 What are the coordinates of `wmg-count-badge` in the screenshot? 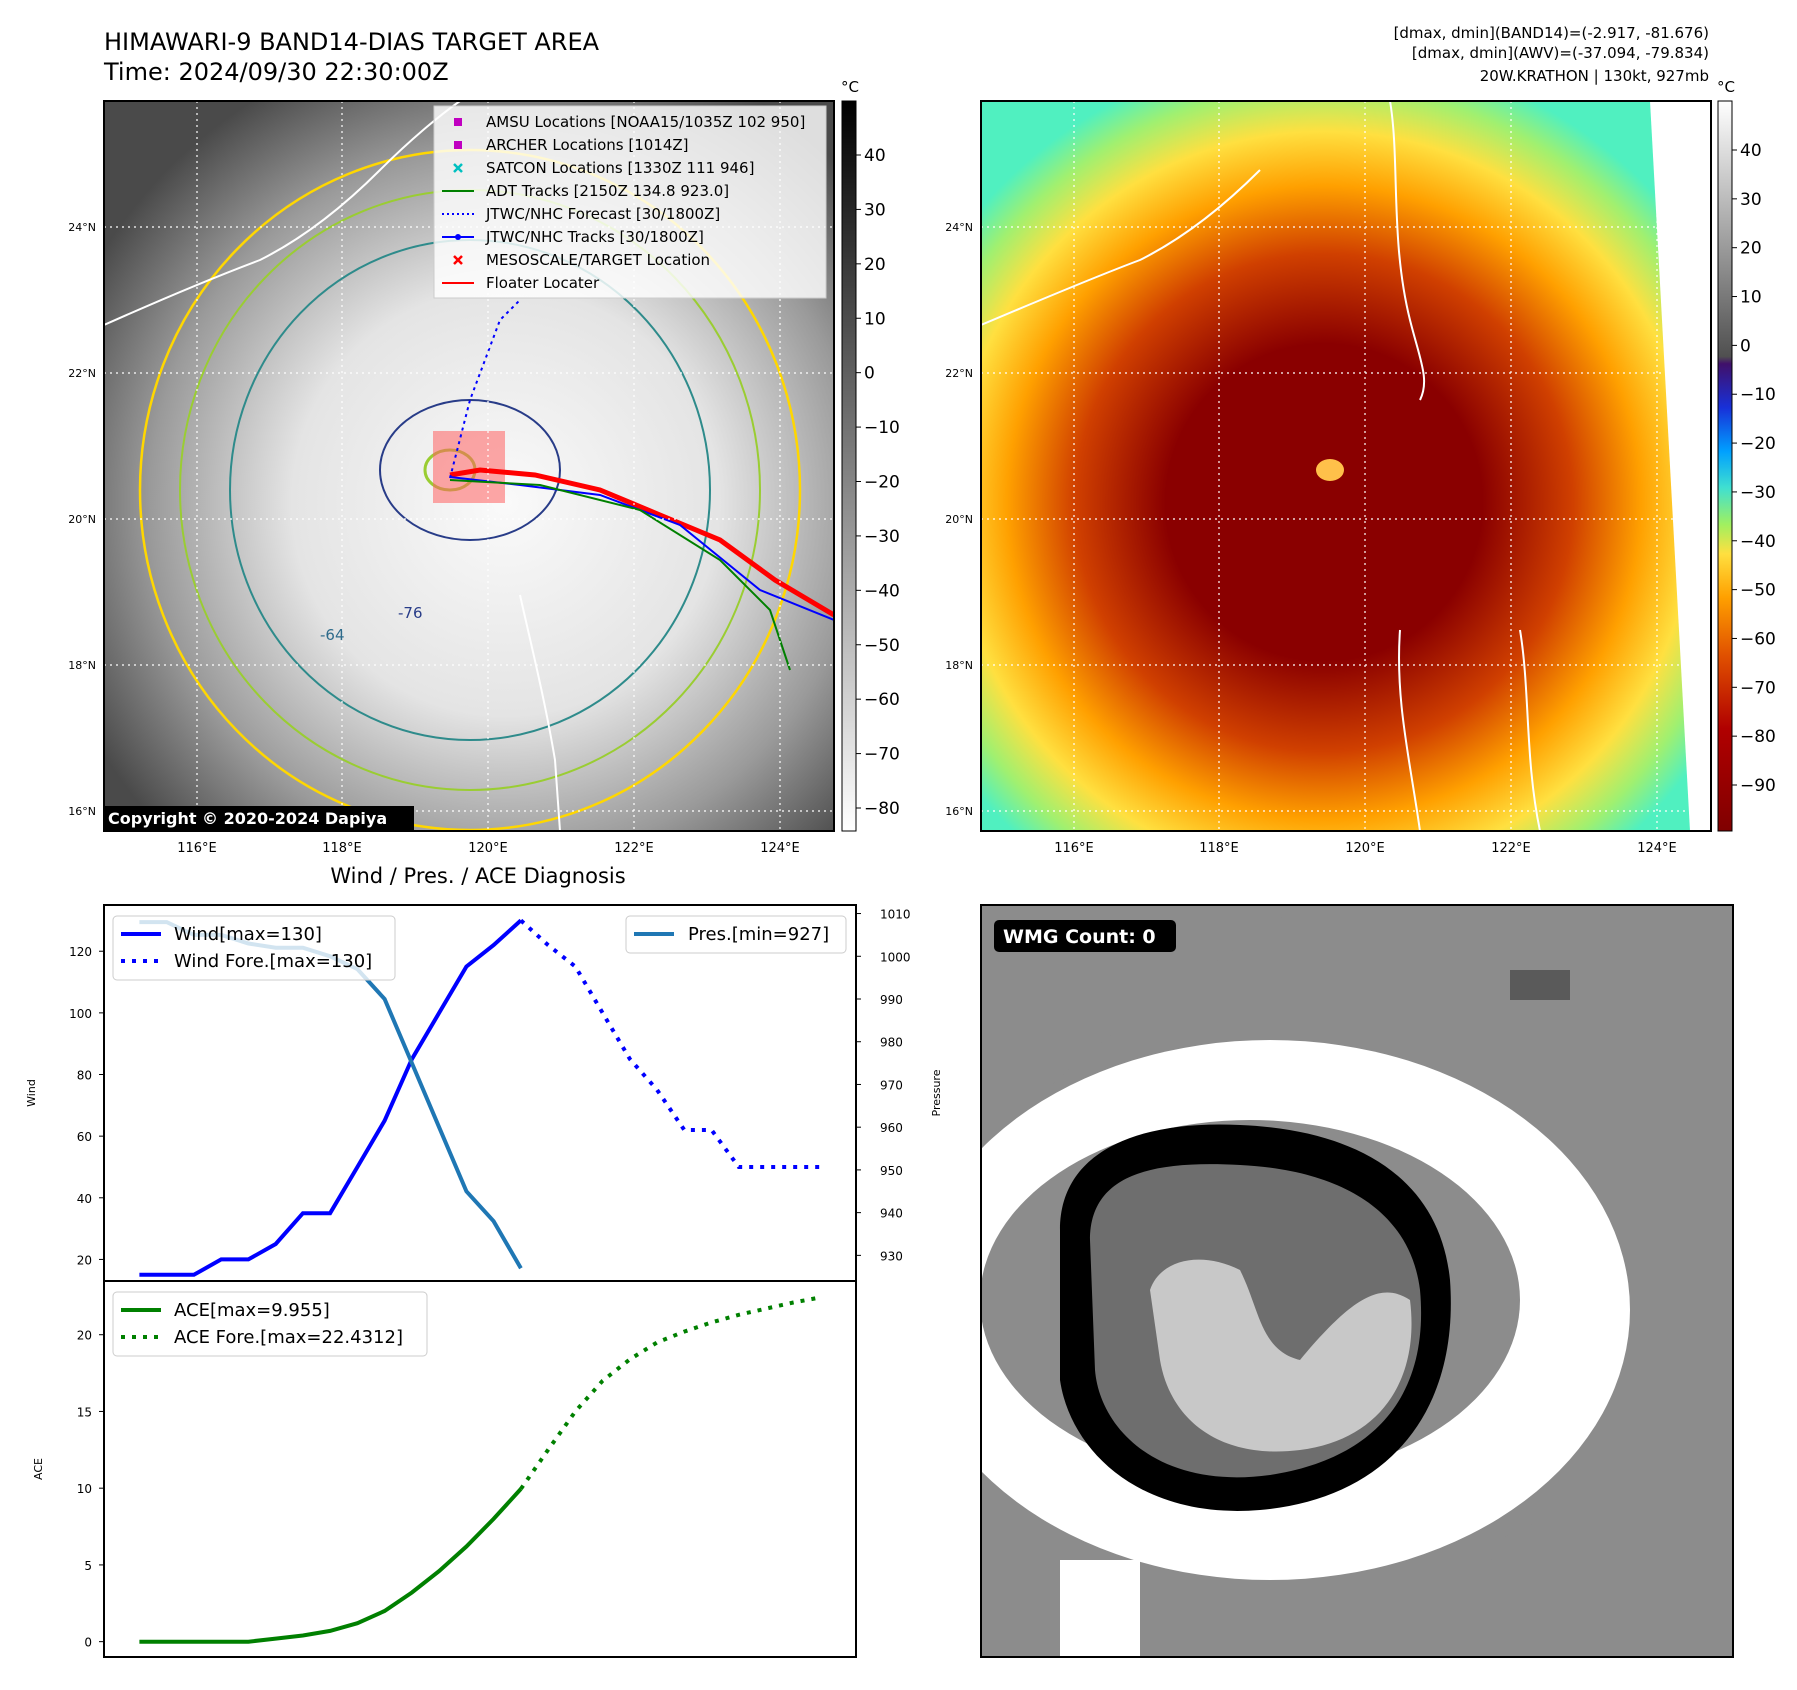 It's located at (1085, 936).